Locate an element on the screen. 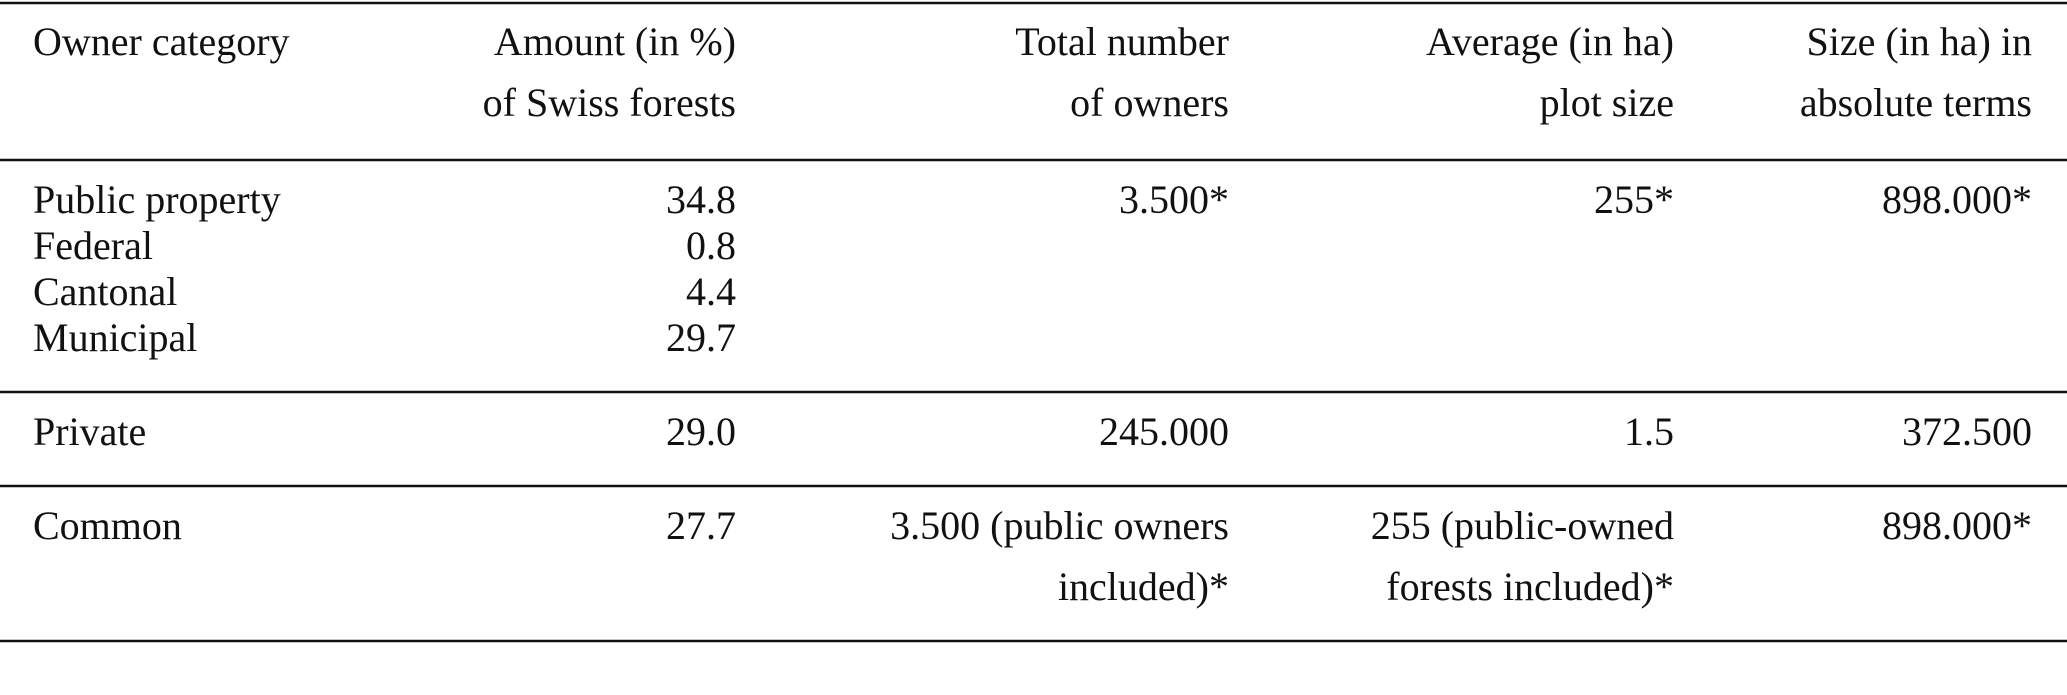 Image resolution: width=2067 pixels, height=695 pixels. table-cell: 4.4 is located at coordinates (711, 291).